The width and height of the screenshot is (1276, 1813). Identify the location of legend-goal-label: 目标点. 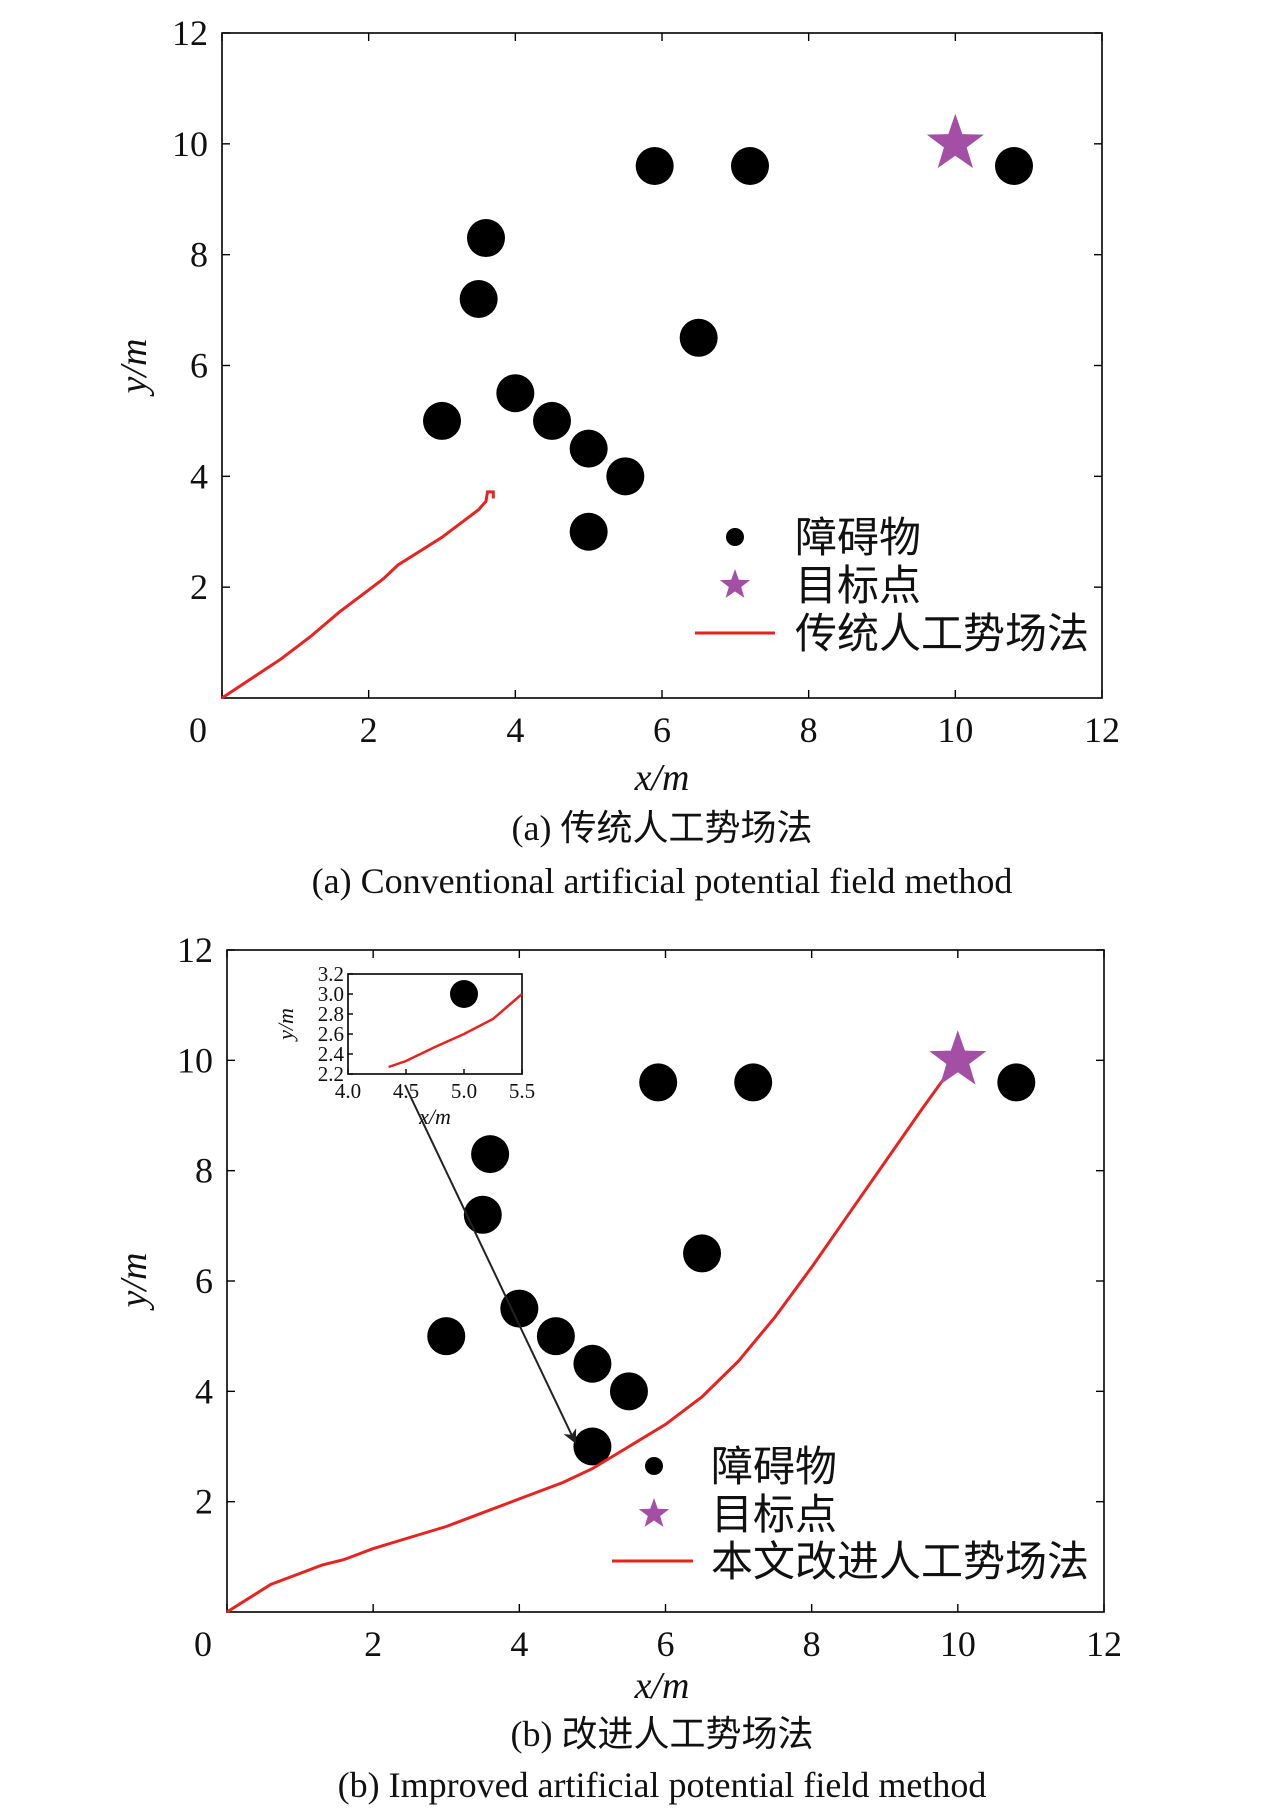
(774, 1514).